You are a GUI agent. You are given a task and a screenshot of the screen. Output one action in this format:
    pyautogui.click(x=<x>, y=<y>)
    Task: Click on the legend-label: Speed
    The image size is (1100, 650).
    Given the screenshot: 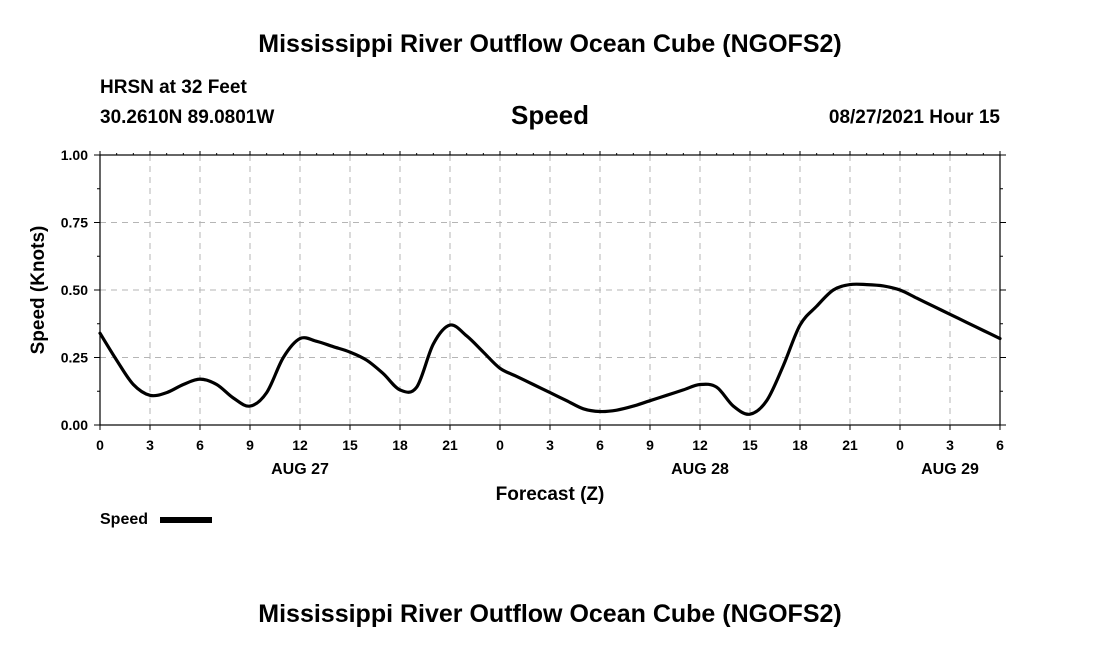 What is the action you would take?
    pyautogui.click(x=124, y=519)
    